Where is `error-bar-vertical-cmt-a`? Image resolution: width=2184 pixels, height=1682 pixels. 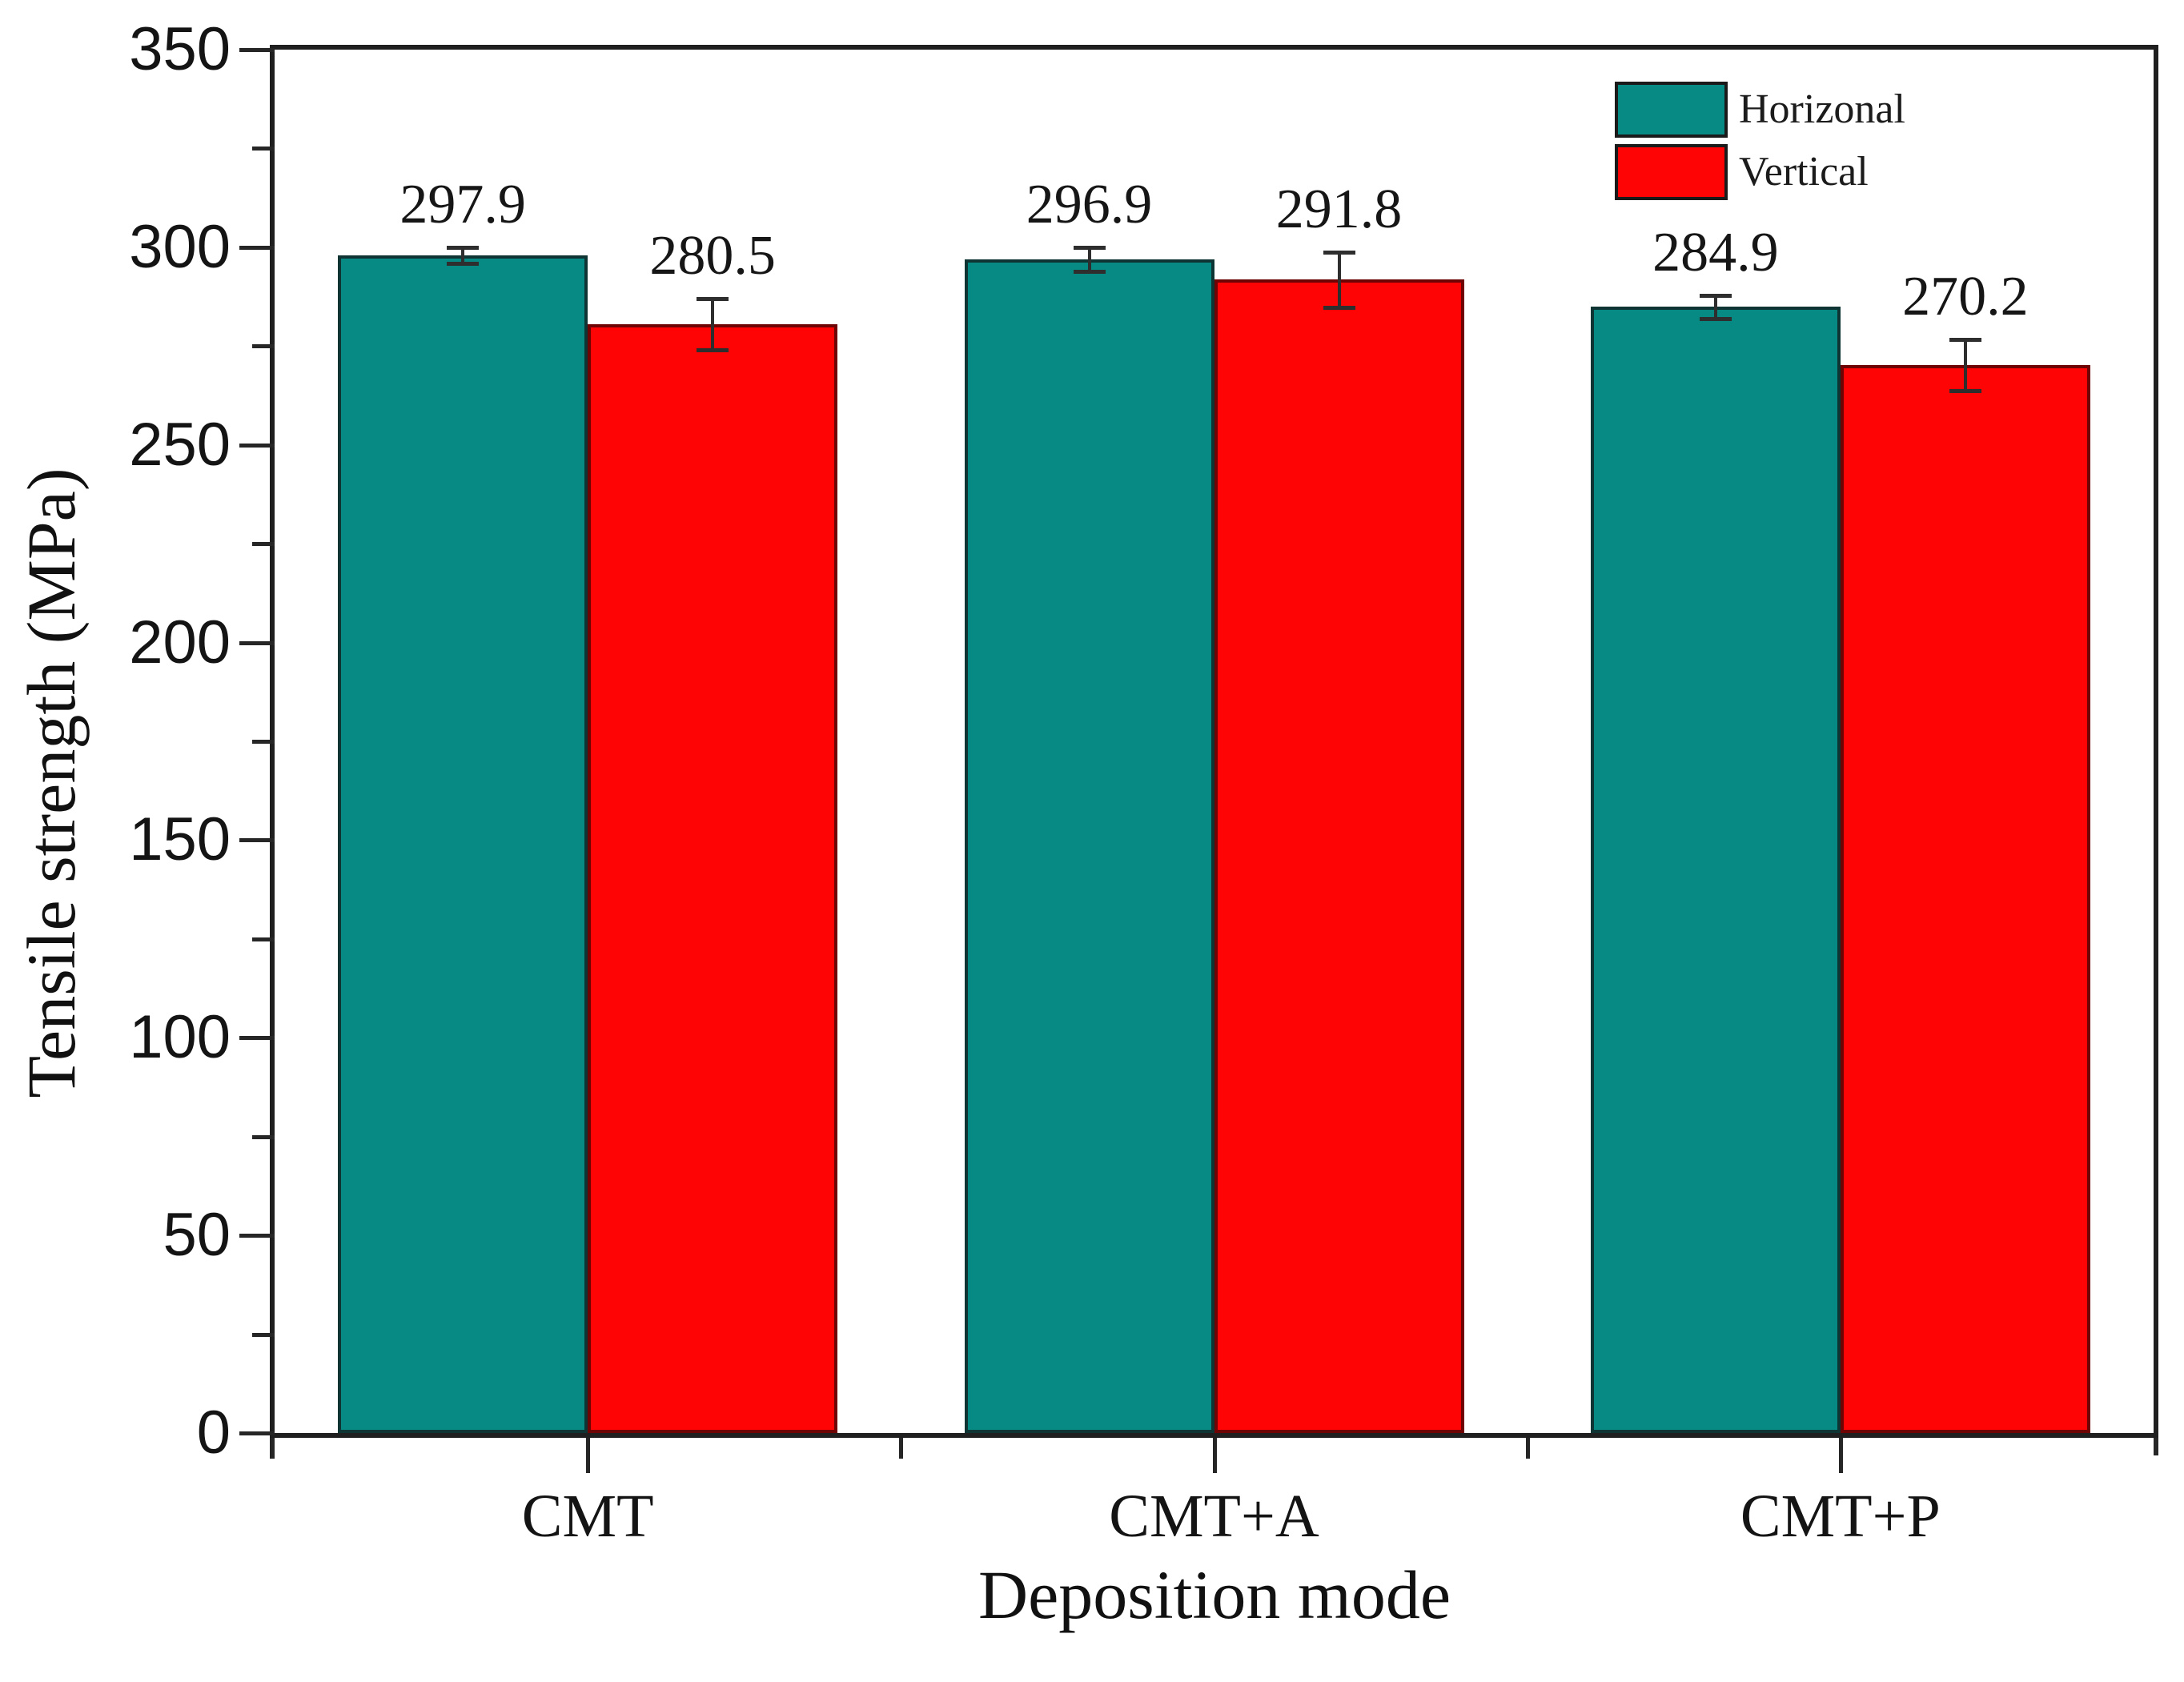
error-bar-vertical-cmt-a is located at coordinates (1339, 279).